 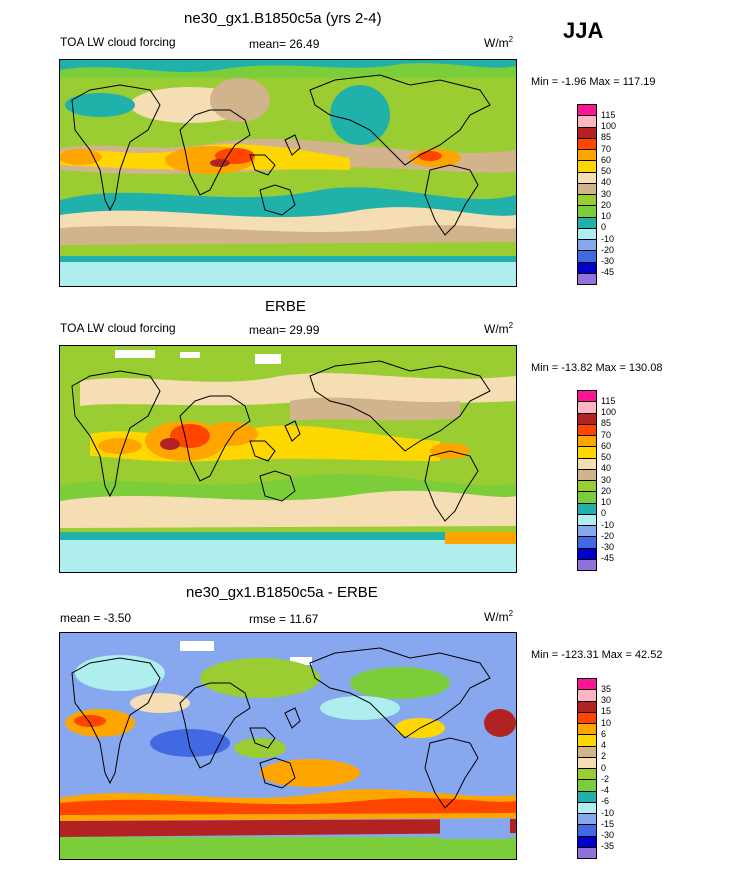 I want to click on panel3-rmse-label: rmse = 11.67, so click(x=284, y=619).